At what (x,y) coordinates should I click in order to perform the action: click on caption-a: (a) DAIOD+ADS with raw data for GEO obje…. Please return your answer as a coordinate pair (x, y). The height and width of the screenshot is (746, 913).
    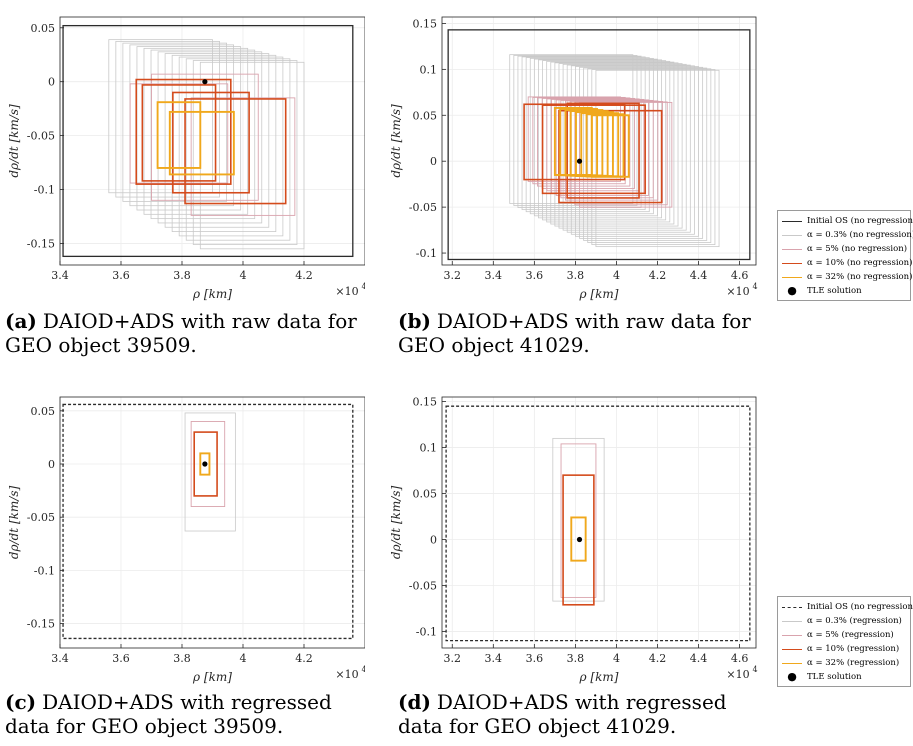
    Looking at the image, I should click on (185, 333).